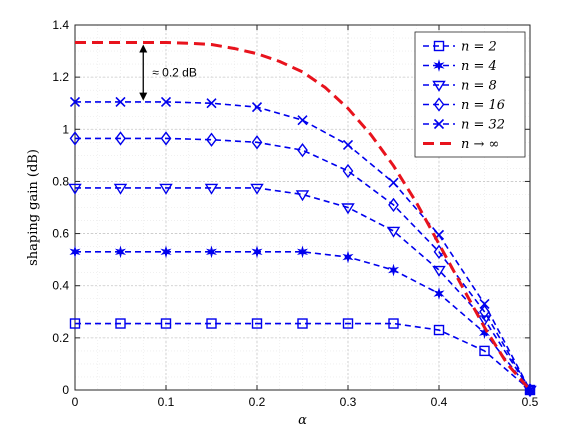  What do you see at coordinates (302, 420) in the screenshot?
I see `x-axis-label: α` at bounding box center [302, 420].